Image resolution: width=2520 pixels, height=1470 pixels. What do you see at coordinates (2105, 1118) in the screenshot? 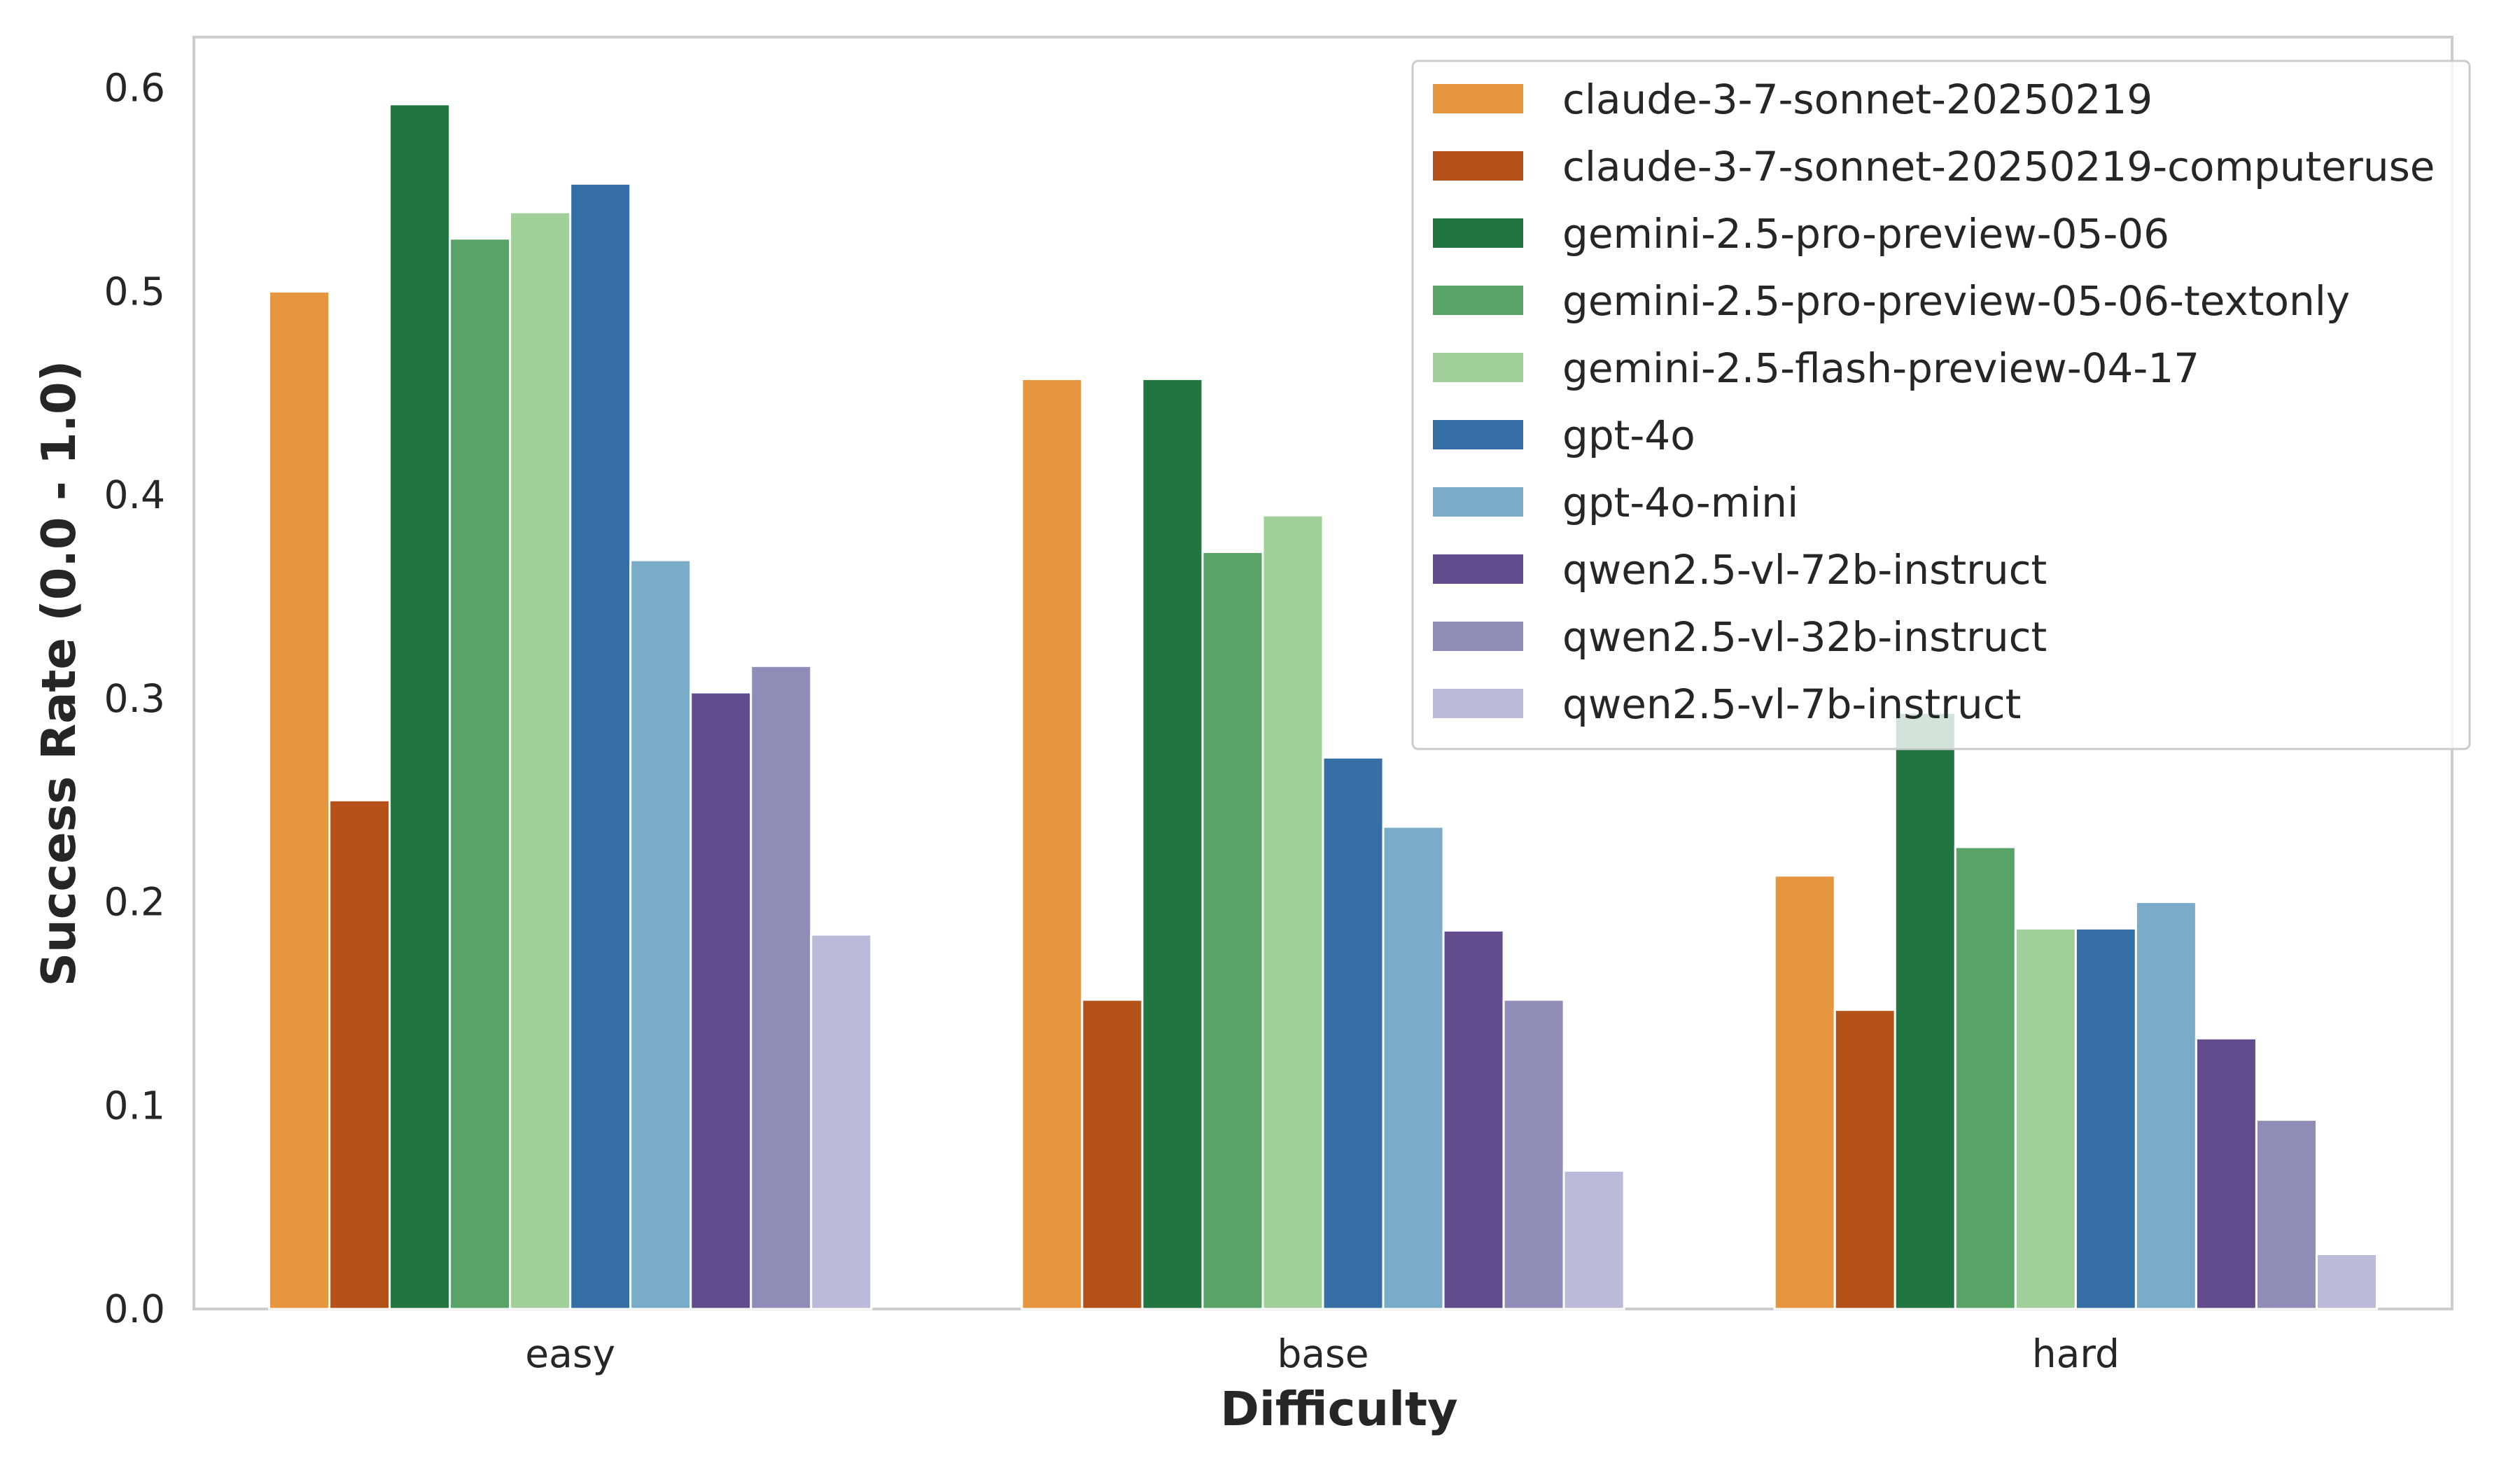
I see `bar-hard-gpt-4o` at bounding box center [2105, 1118].